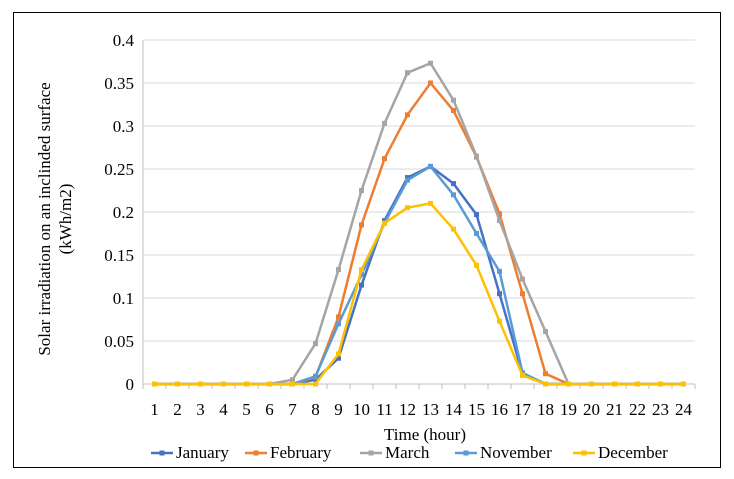  I want to click on x-tick-label: 14, so click(454, 409).